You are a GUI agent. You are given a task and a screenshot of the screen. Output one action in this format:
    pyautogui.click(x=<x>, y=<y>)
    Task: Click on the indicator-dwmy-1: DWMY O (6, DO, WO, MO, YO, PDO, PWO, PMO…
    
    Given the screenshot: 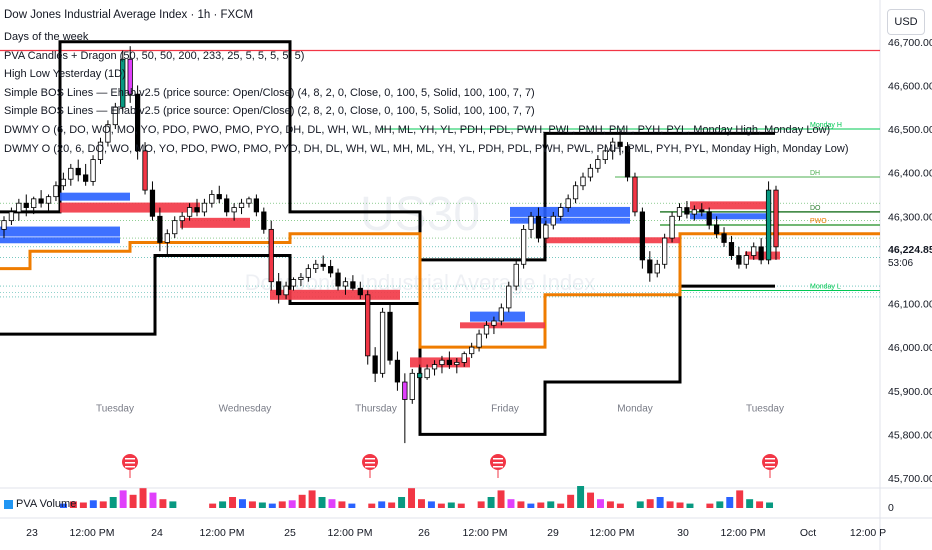 What is the action you would take?
    pyautogui.click(x=417, y=129)
    